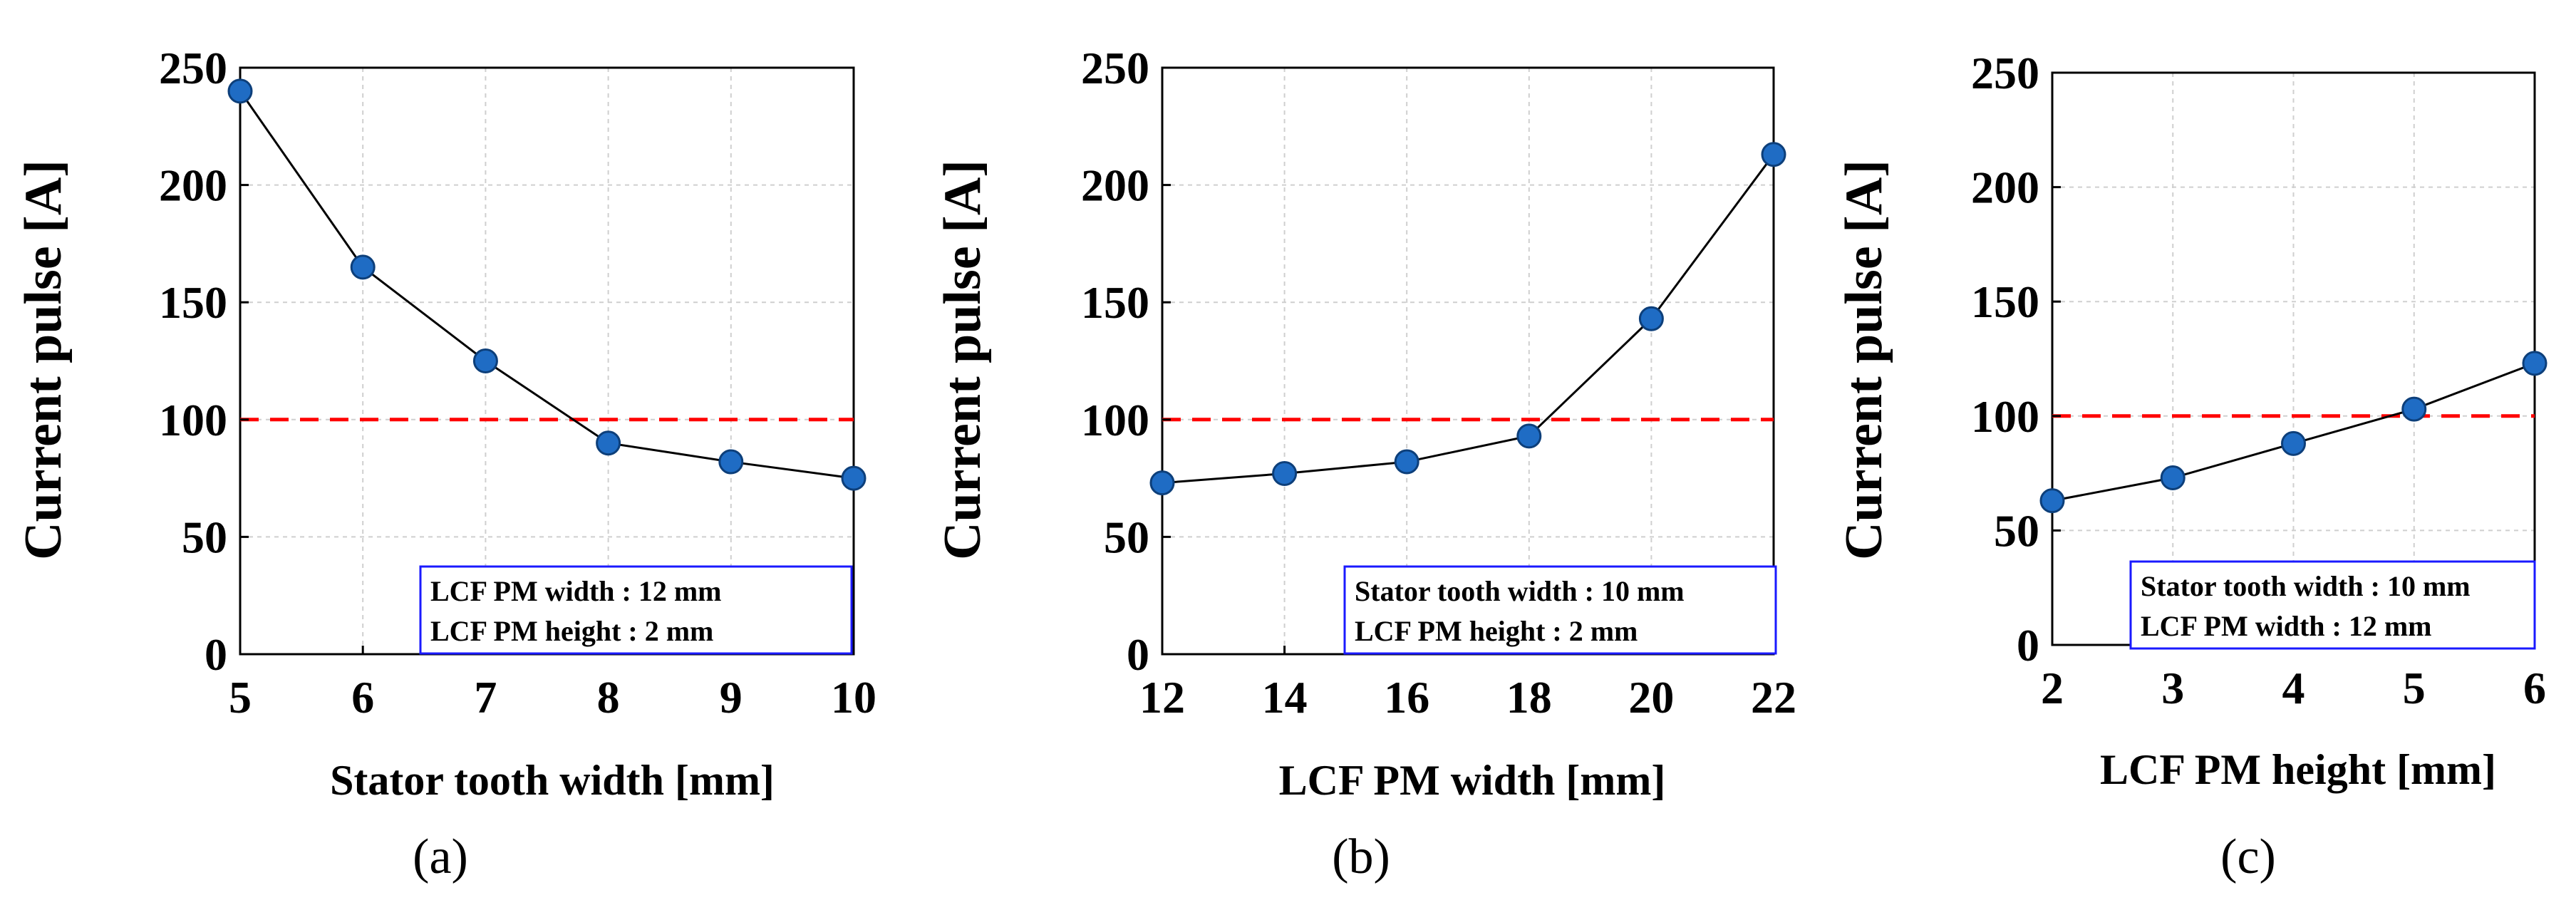  What do you see at coordinates (1520, 591) in the screenshot?
I see `chart-2-annotation-line: Stator tooth width : 10 mm` at bounding box center [1520, 591].